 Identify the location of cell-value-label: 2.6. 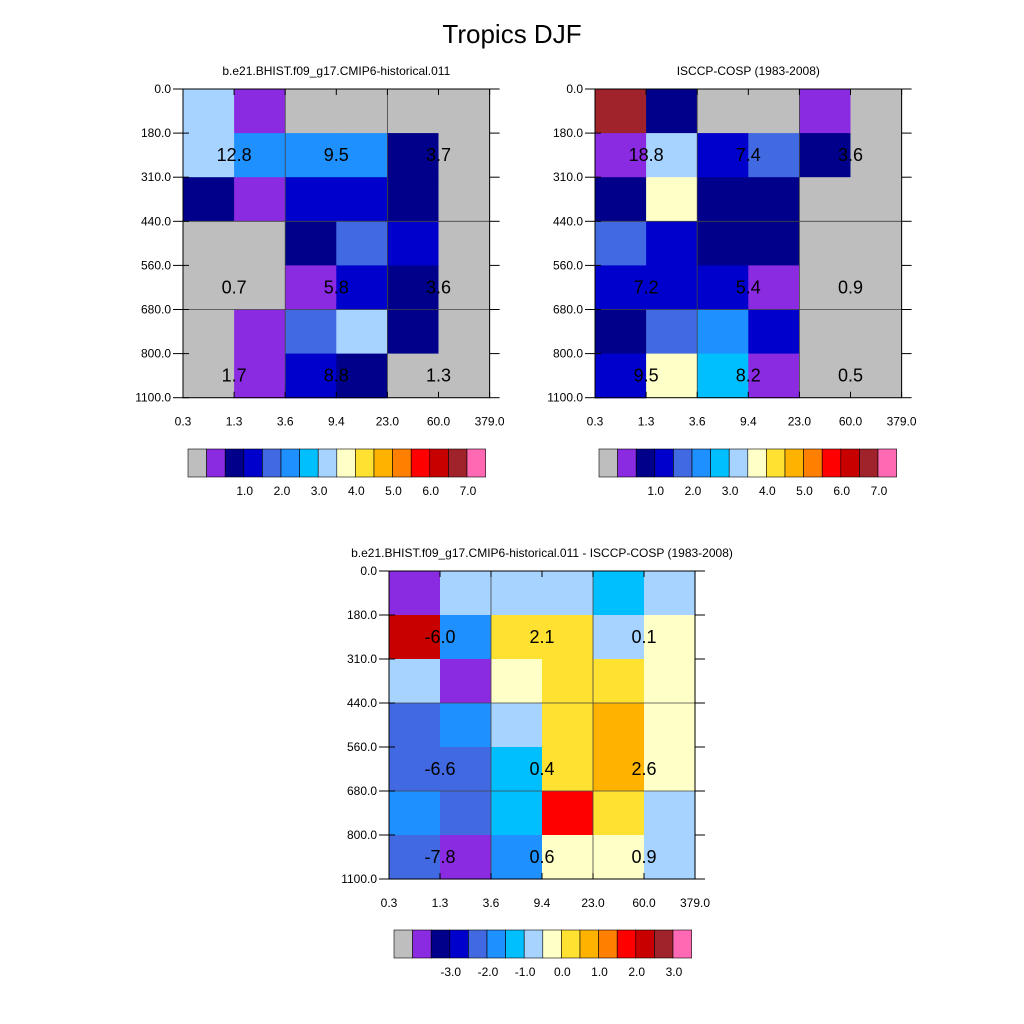
(643, 769).